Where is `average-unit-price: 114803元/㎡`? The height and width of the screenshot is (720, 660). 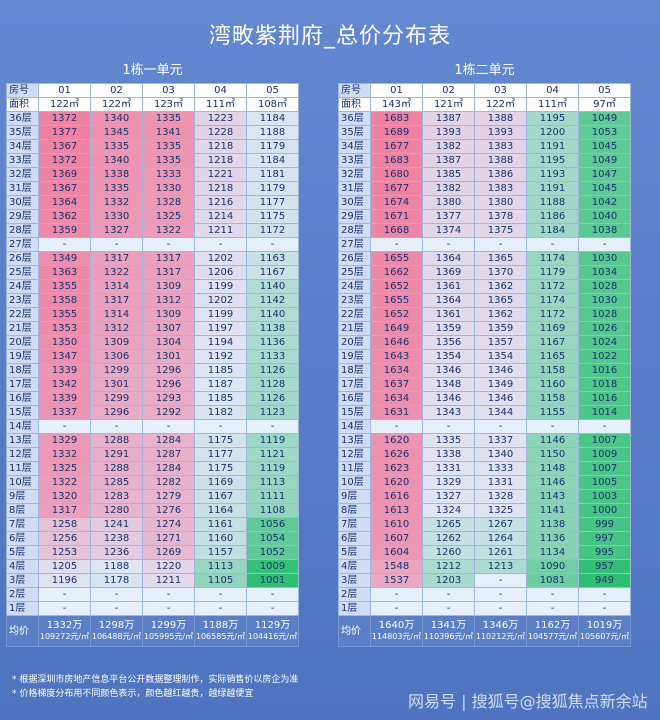 average-unit-price: 114803元/㎡ is located at coordinates (396, 636).